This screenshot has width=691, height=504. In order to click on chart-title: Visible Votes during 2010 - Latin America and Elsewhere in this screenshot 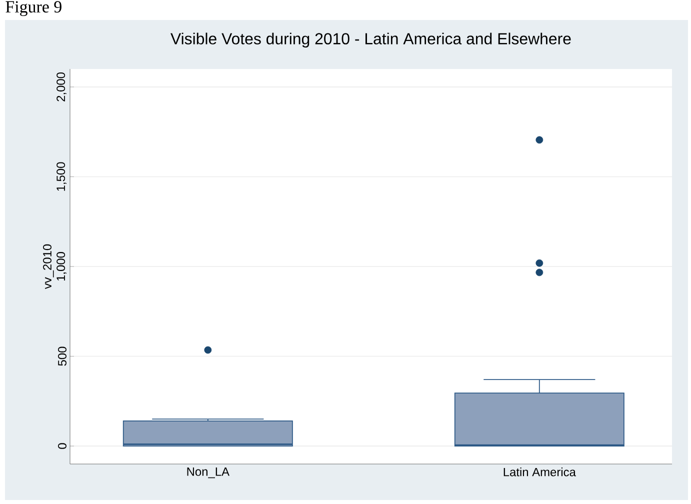, I will do `click(370, 40)`.